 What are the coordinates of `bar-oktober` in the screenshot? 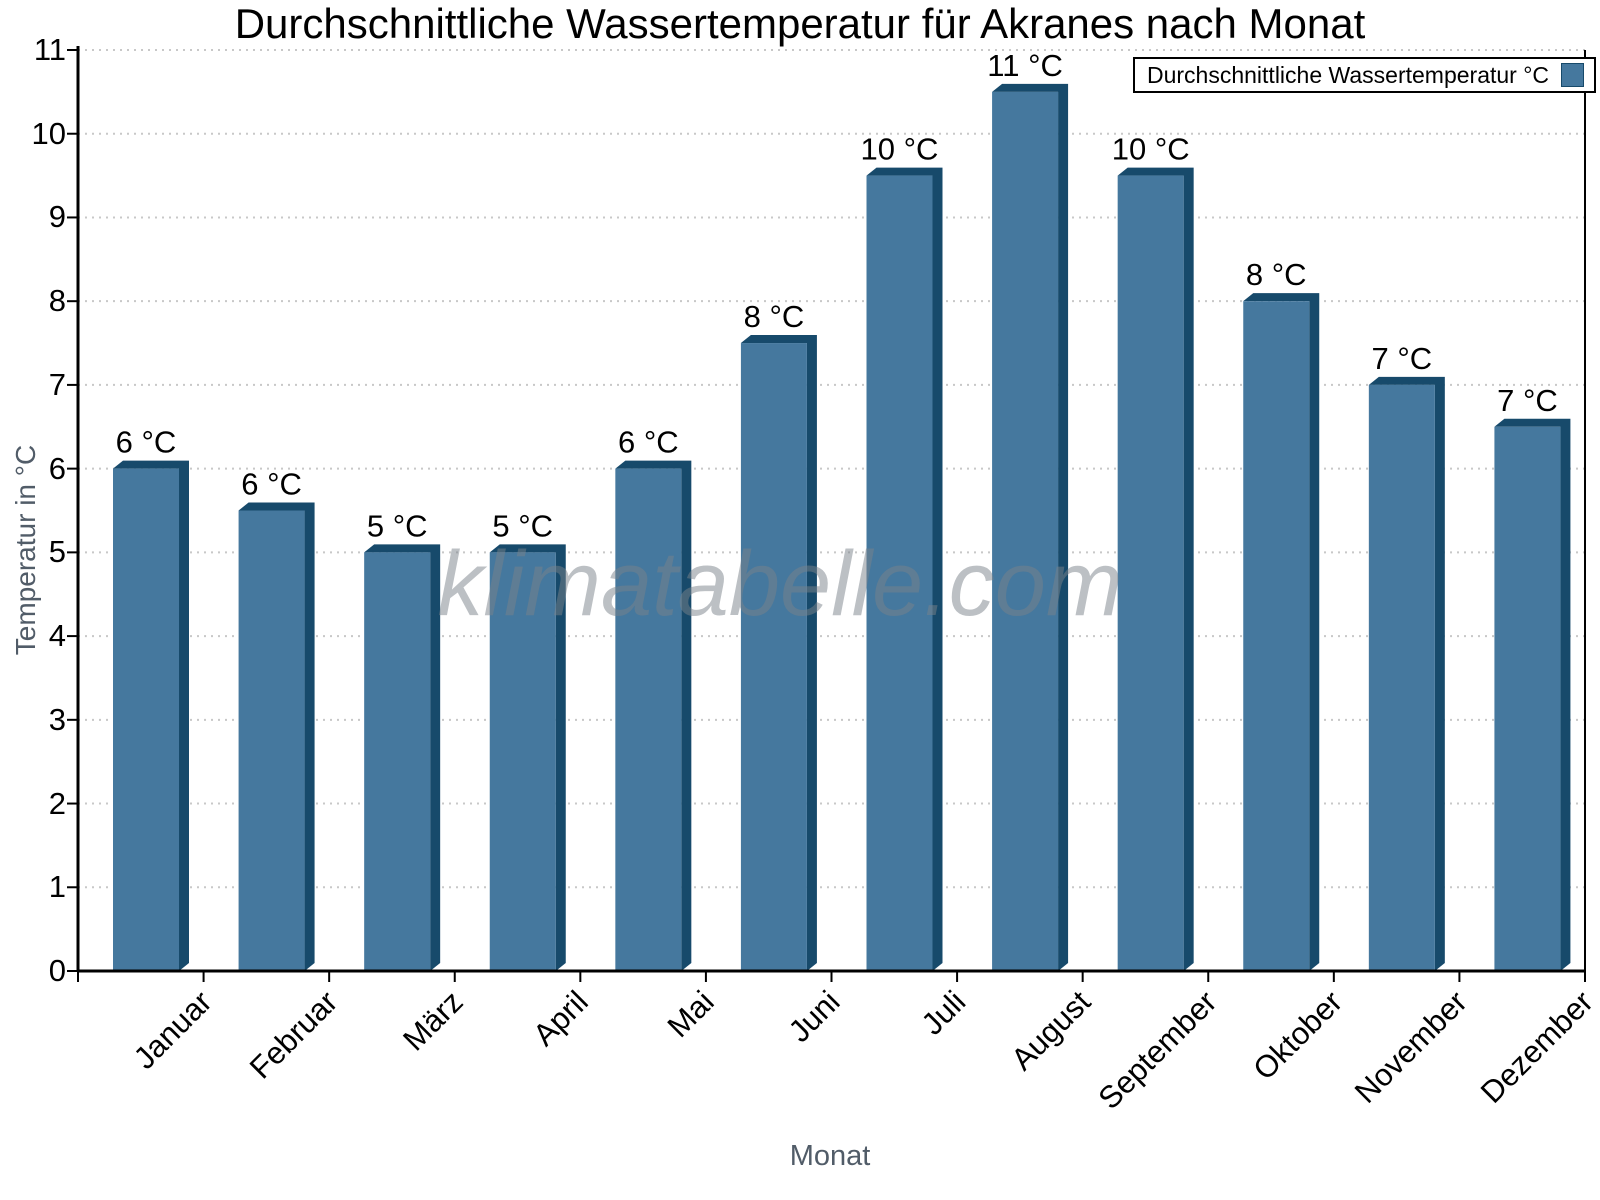 It's located at (1281, 632).